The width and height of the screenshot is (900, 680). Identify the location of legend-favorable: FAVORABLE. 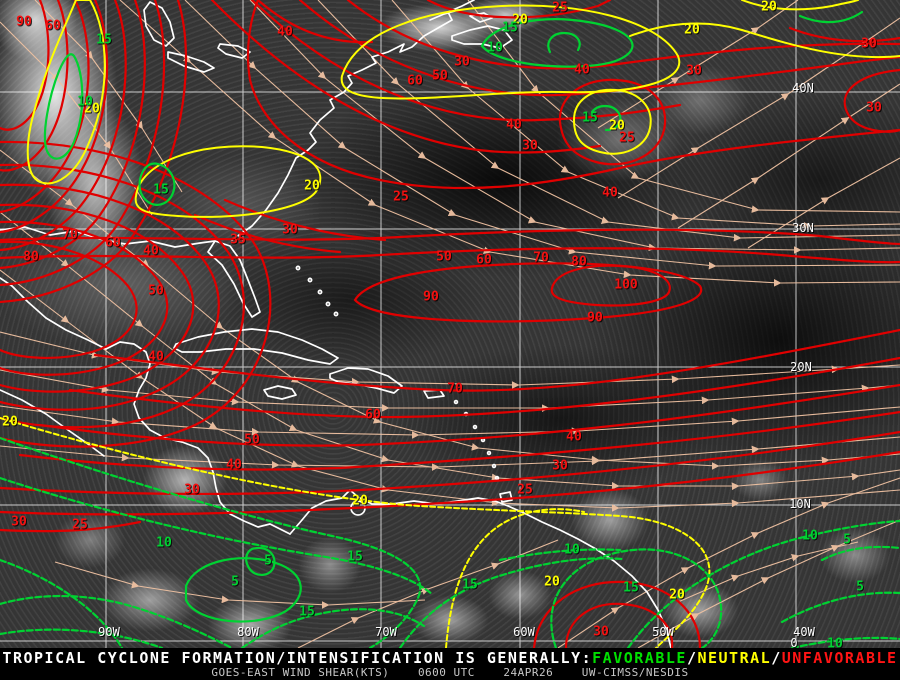
(639, 658).